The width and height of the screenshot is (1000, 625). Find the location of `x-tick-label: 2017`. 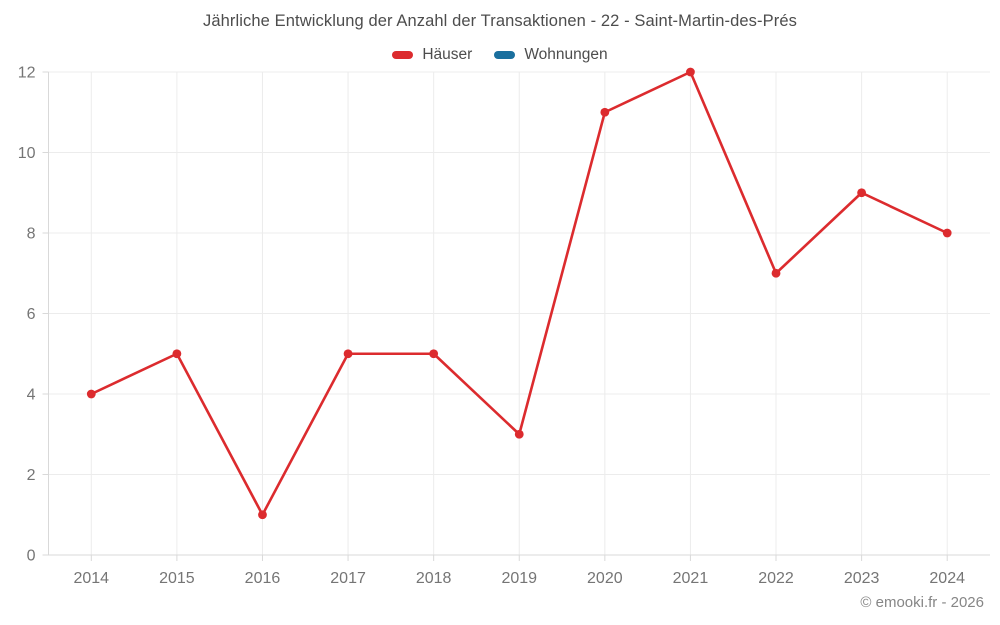

x-tick-label: 2017 is located at coordinates (348, 578).